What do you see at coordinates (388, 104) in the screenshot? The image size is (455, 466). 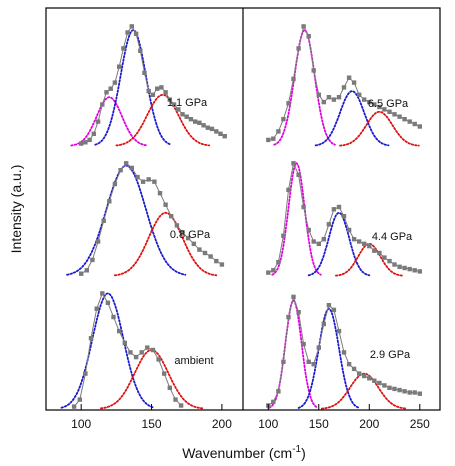 I see `pressure-label: 6.5 GPa` at bounding box center [388, 104].